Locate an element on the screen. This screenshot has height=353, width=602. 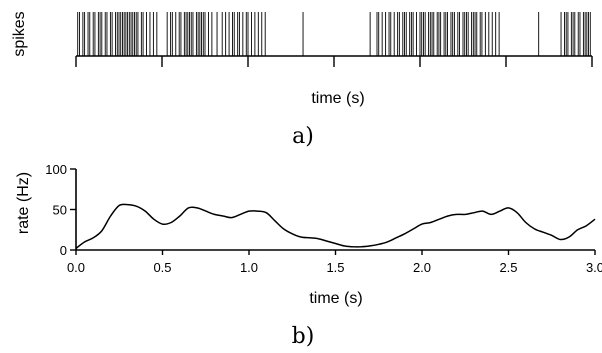
rate-y-tick-label: 0 is located at coordinates (63, 250).